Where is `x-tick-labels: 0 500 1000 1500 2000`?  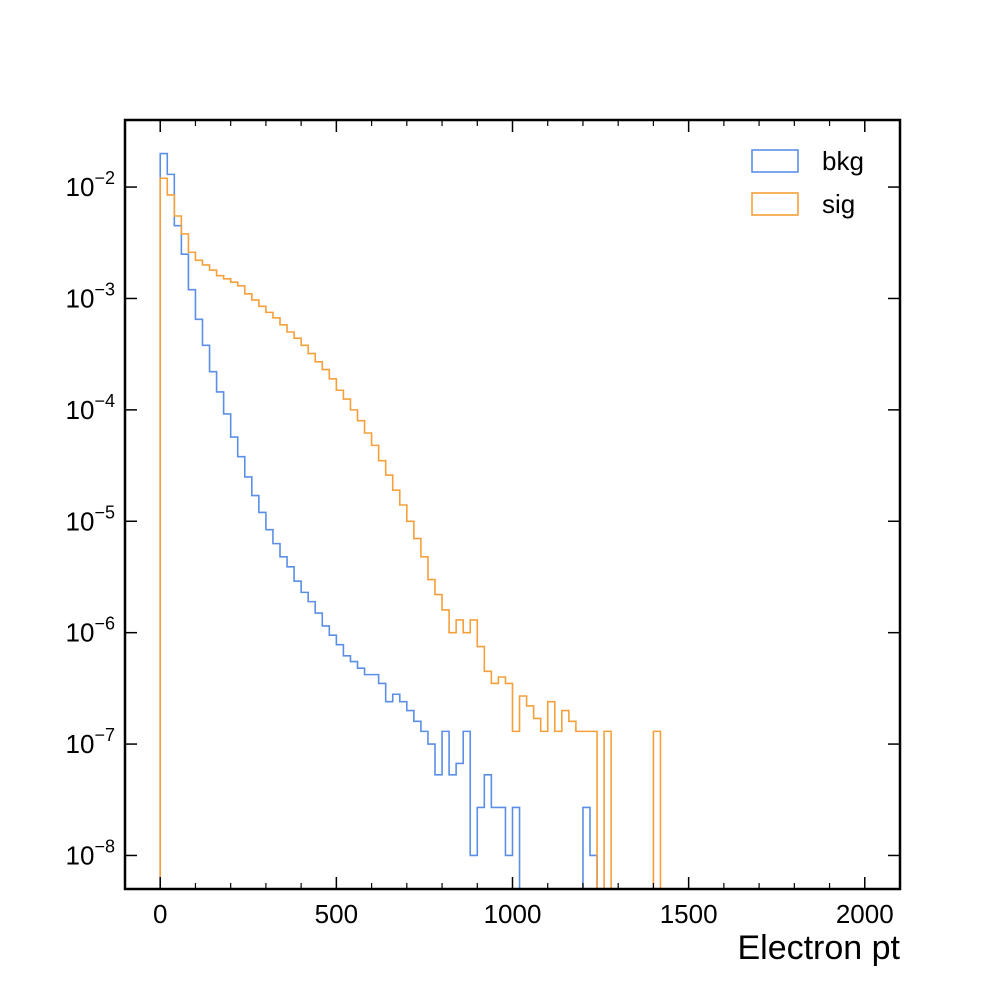 x-tick-labels: 0 500 1000 1500 2000 is located at coordinates (523, 914).